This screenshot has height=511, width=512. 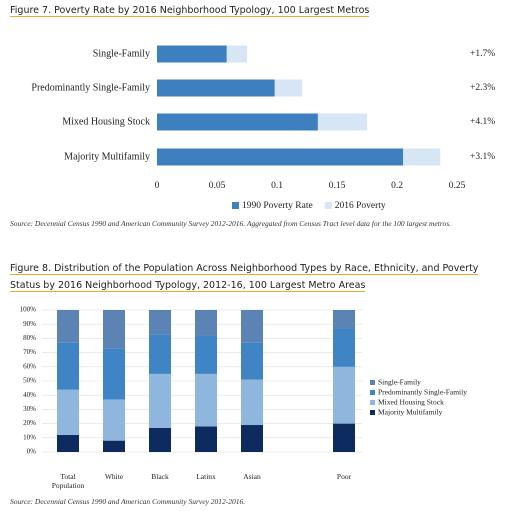 I want to click on category-label: Poor, so click(x=344, y=476).